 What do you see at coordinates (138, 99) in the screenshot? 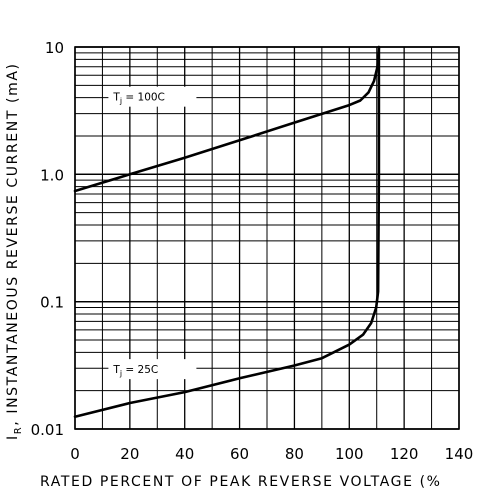
I see `series-label-0: Tj = 100C` at bounding box center [138, 99].